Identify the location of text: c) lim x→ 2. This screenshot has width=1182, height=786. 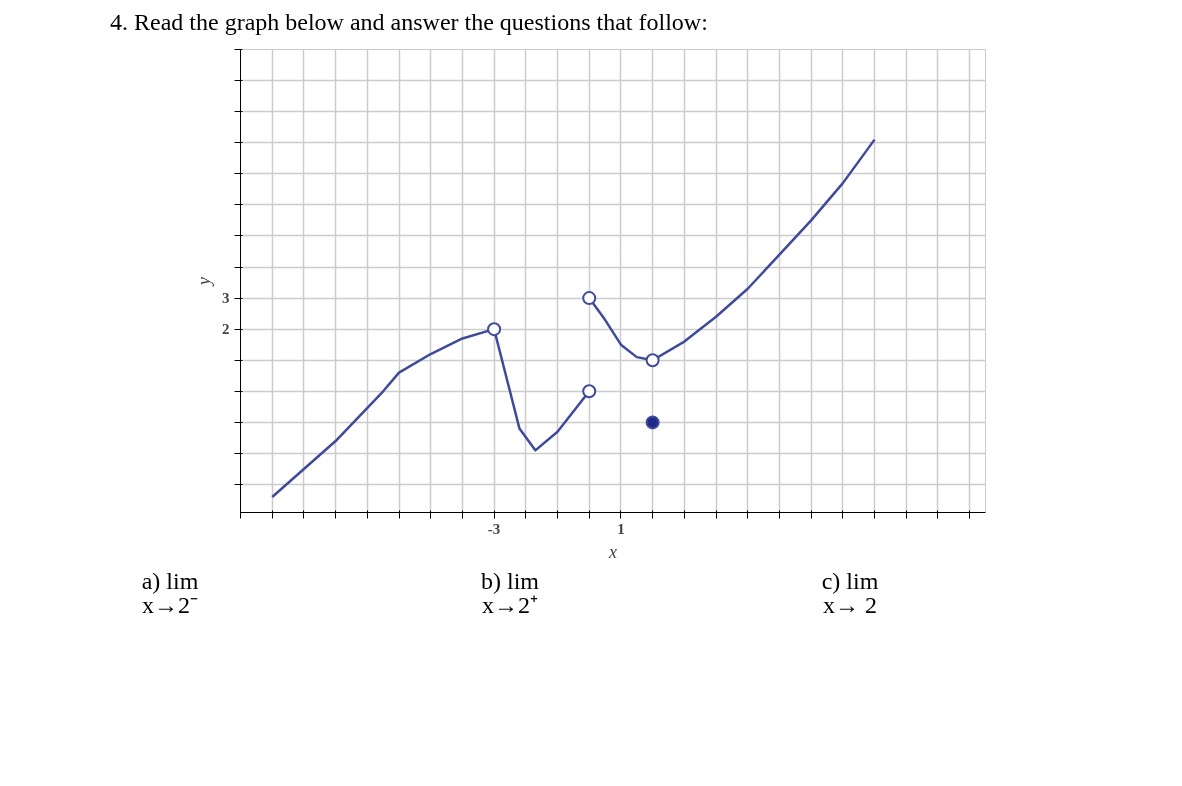
(850, 593).